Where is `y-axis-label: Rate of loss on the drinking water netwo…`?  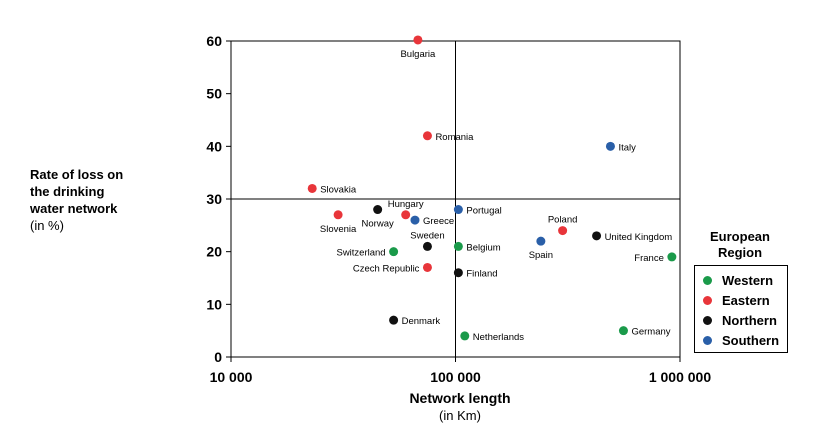
y-axis-label: Rate of loss on the drinking water netwo… is located at coordinates (100, 200).